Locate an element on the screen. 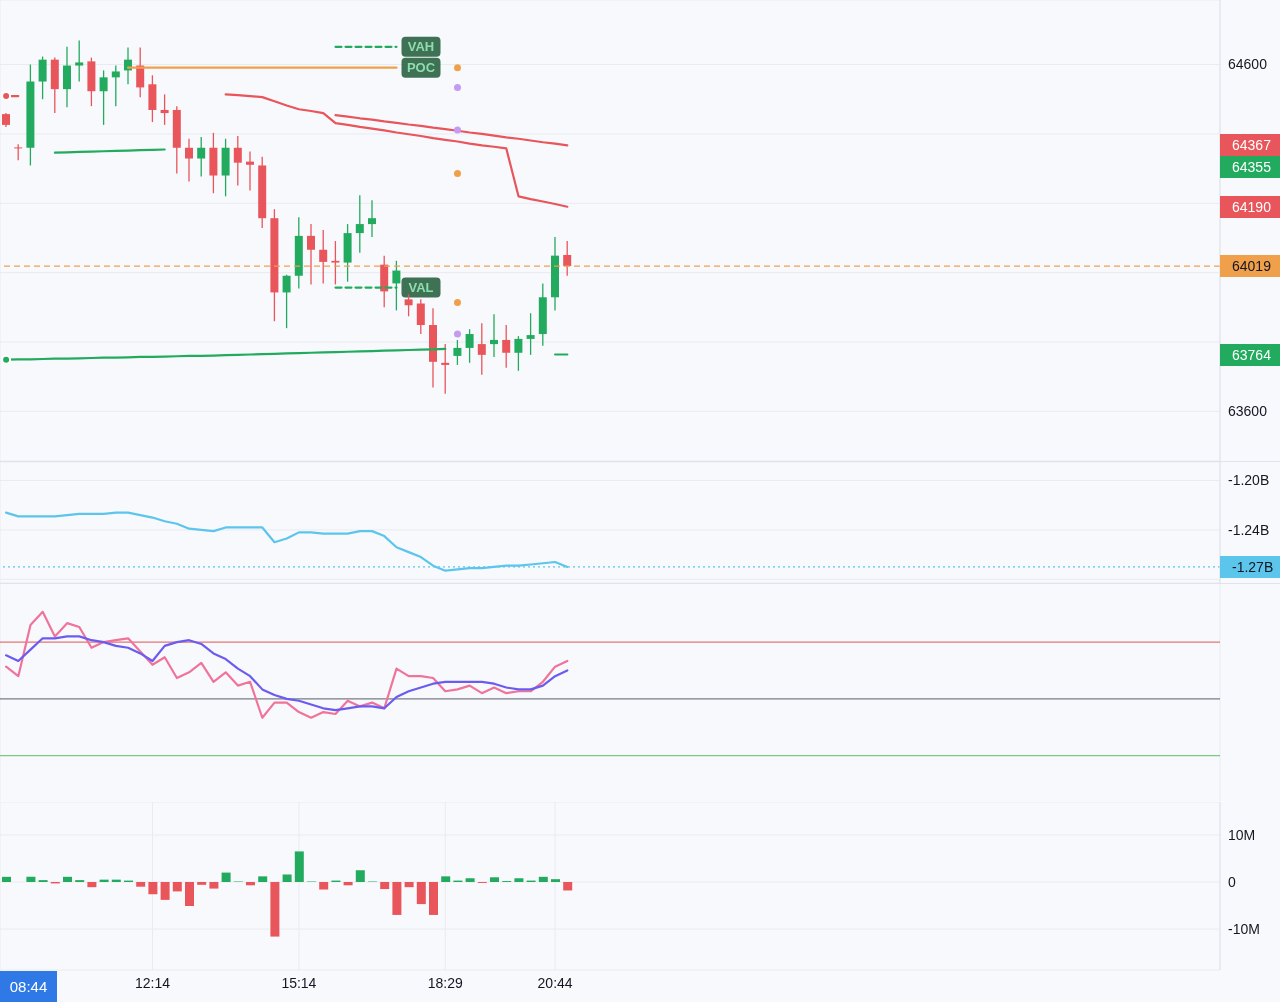 The width and height of the screenshot is (1280, 1002). y-tick-label: -1.20B is located at coordinates (1249, 480).